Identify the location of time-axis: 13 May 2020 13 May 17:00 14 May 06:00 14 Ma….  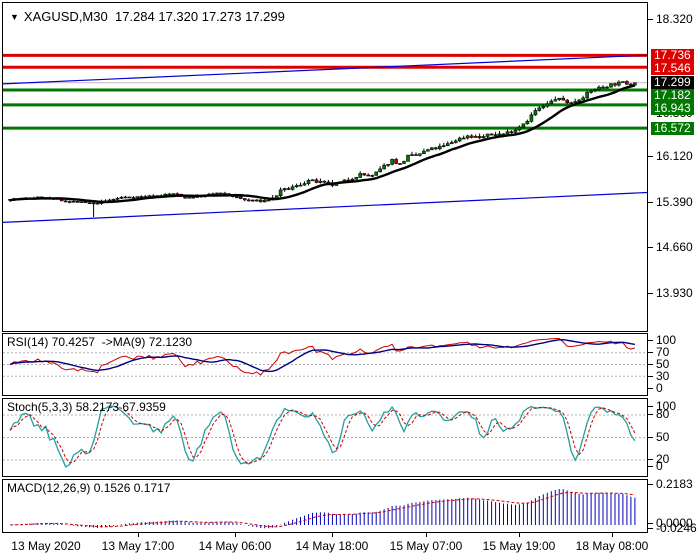
(325, 546).